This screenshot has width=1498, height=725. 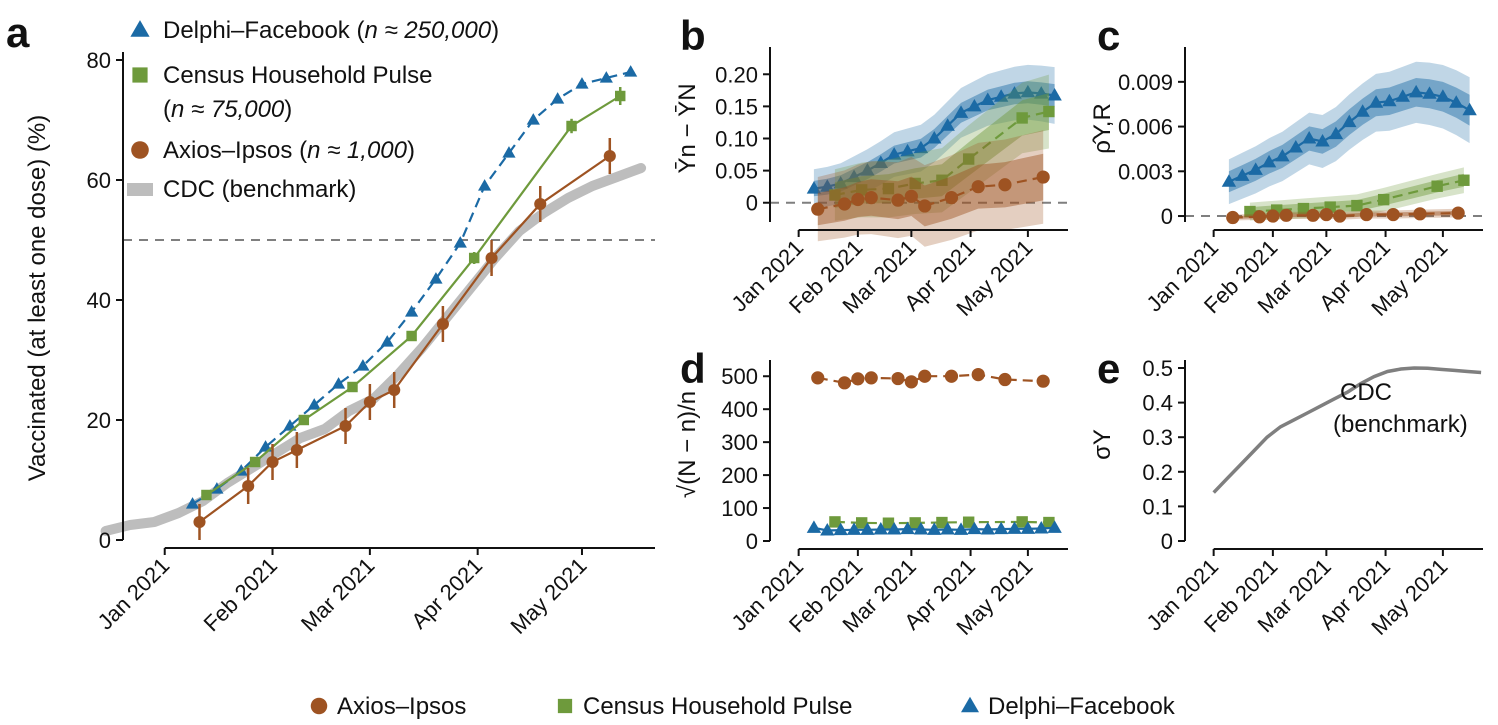 What do you see at coordinates (134, 594) in the screenshot?
I see `x-tick-label: Jan 2021` at bounding box center [134, 594].